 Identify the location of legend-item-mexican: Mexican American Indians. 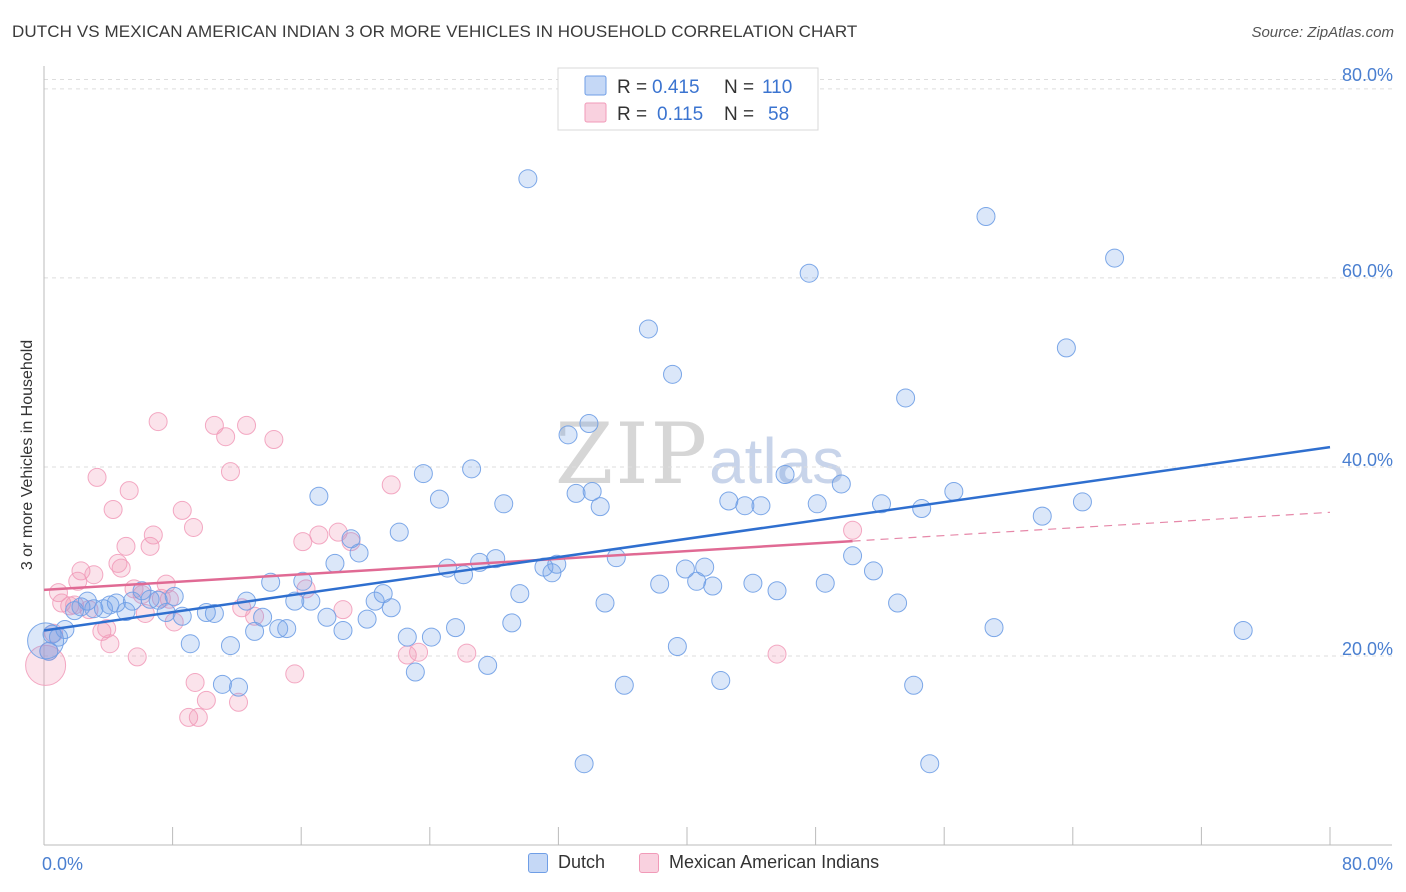
(759, 862).